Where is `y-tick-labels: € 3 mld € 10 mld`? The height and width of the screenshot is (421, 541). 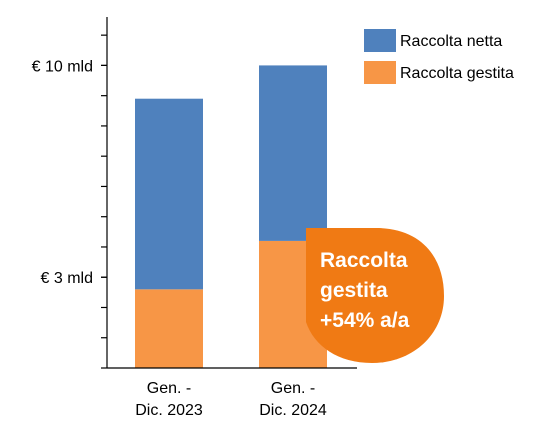
y-tick-labels: € 3 mld € 10 mld is located at coordinates (62, 172).